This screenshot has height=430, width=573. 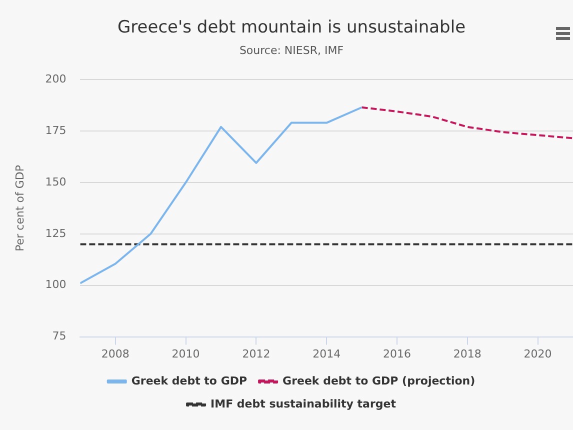 What do you see at coordinates (55, 79) in the screenshot?
I see `y-tick-label: 200` at bounding box center [55, 79].